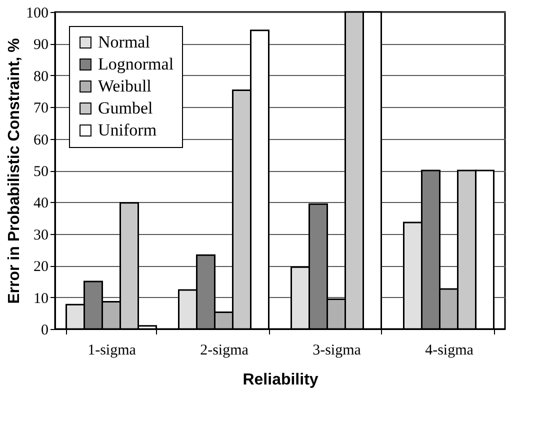 The height and width of the screenshot is (430, 541). I want to click on x-tick-label: 2-sigma, so click(224, 350).